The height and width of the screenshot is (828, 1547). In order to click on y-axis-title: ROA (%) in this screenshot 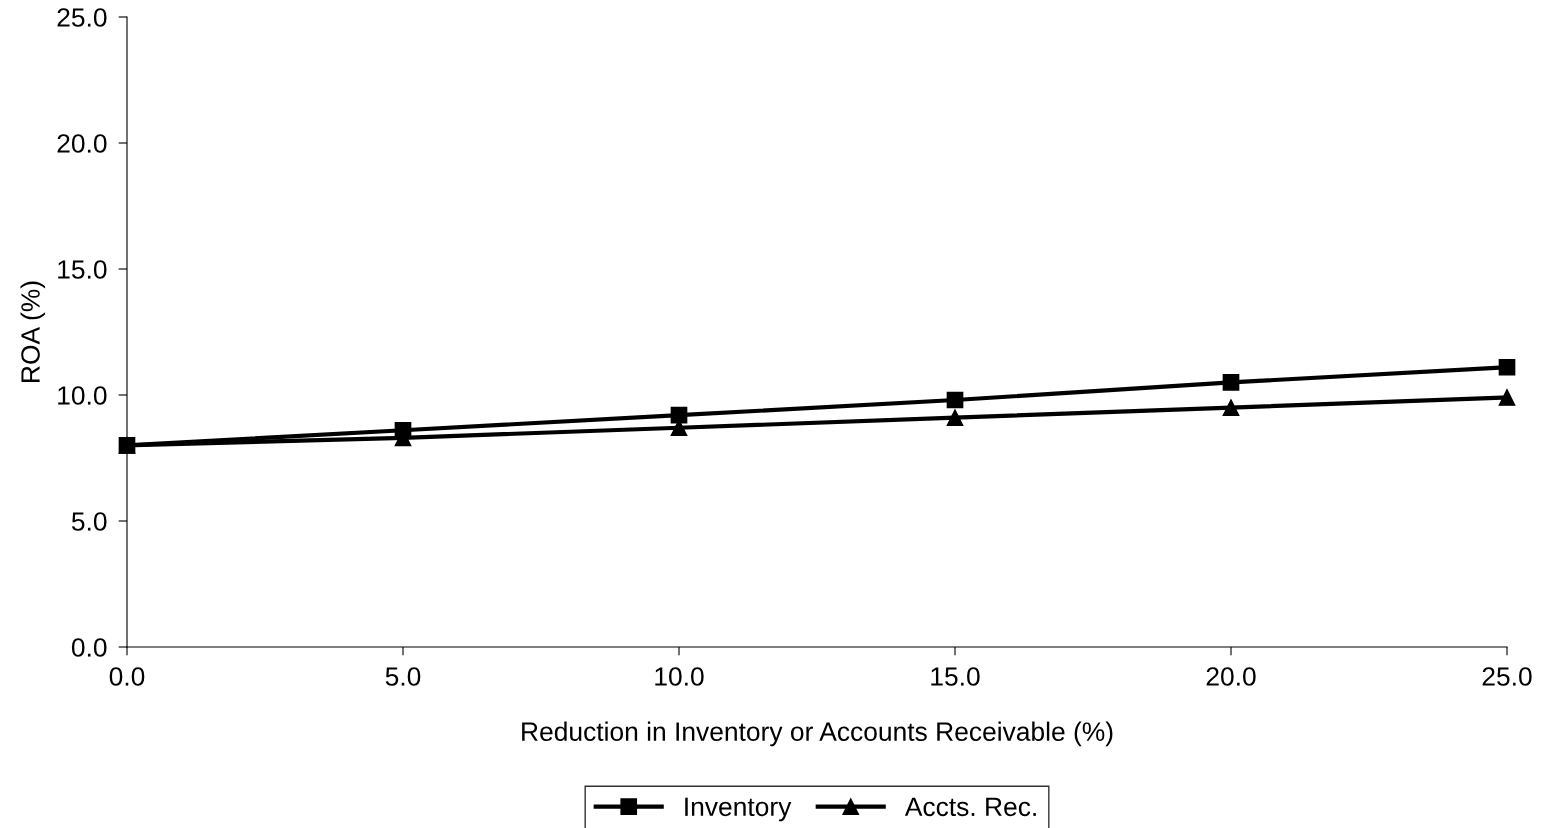, I will do `click(33, 331)`.